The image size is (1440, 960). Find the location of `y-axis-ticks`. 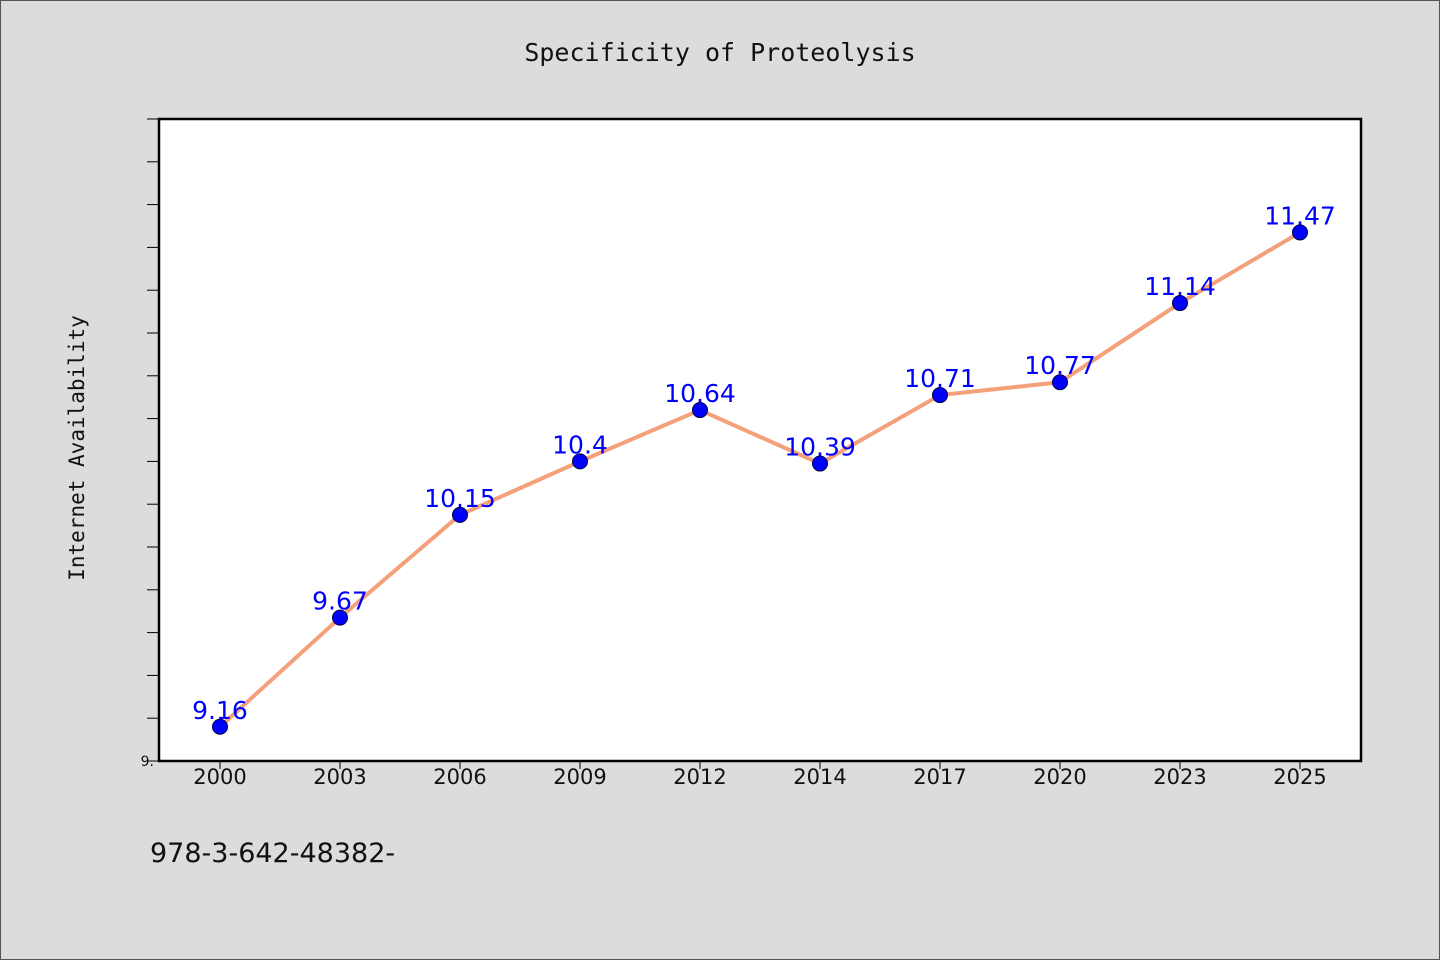

y-axis-ticks is located at coordinates (153, 440).